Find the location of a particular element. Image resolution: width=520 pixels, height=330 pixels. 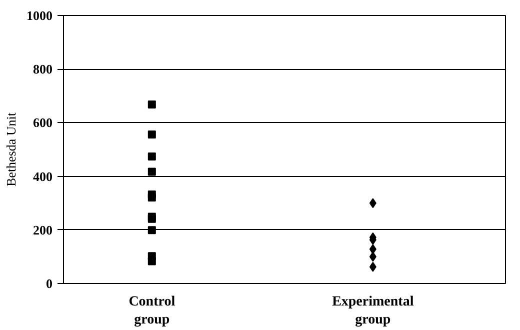

y-tick-label: 600 is located at coordinates (42, 122).